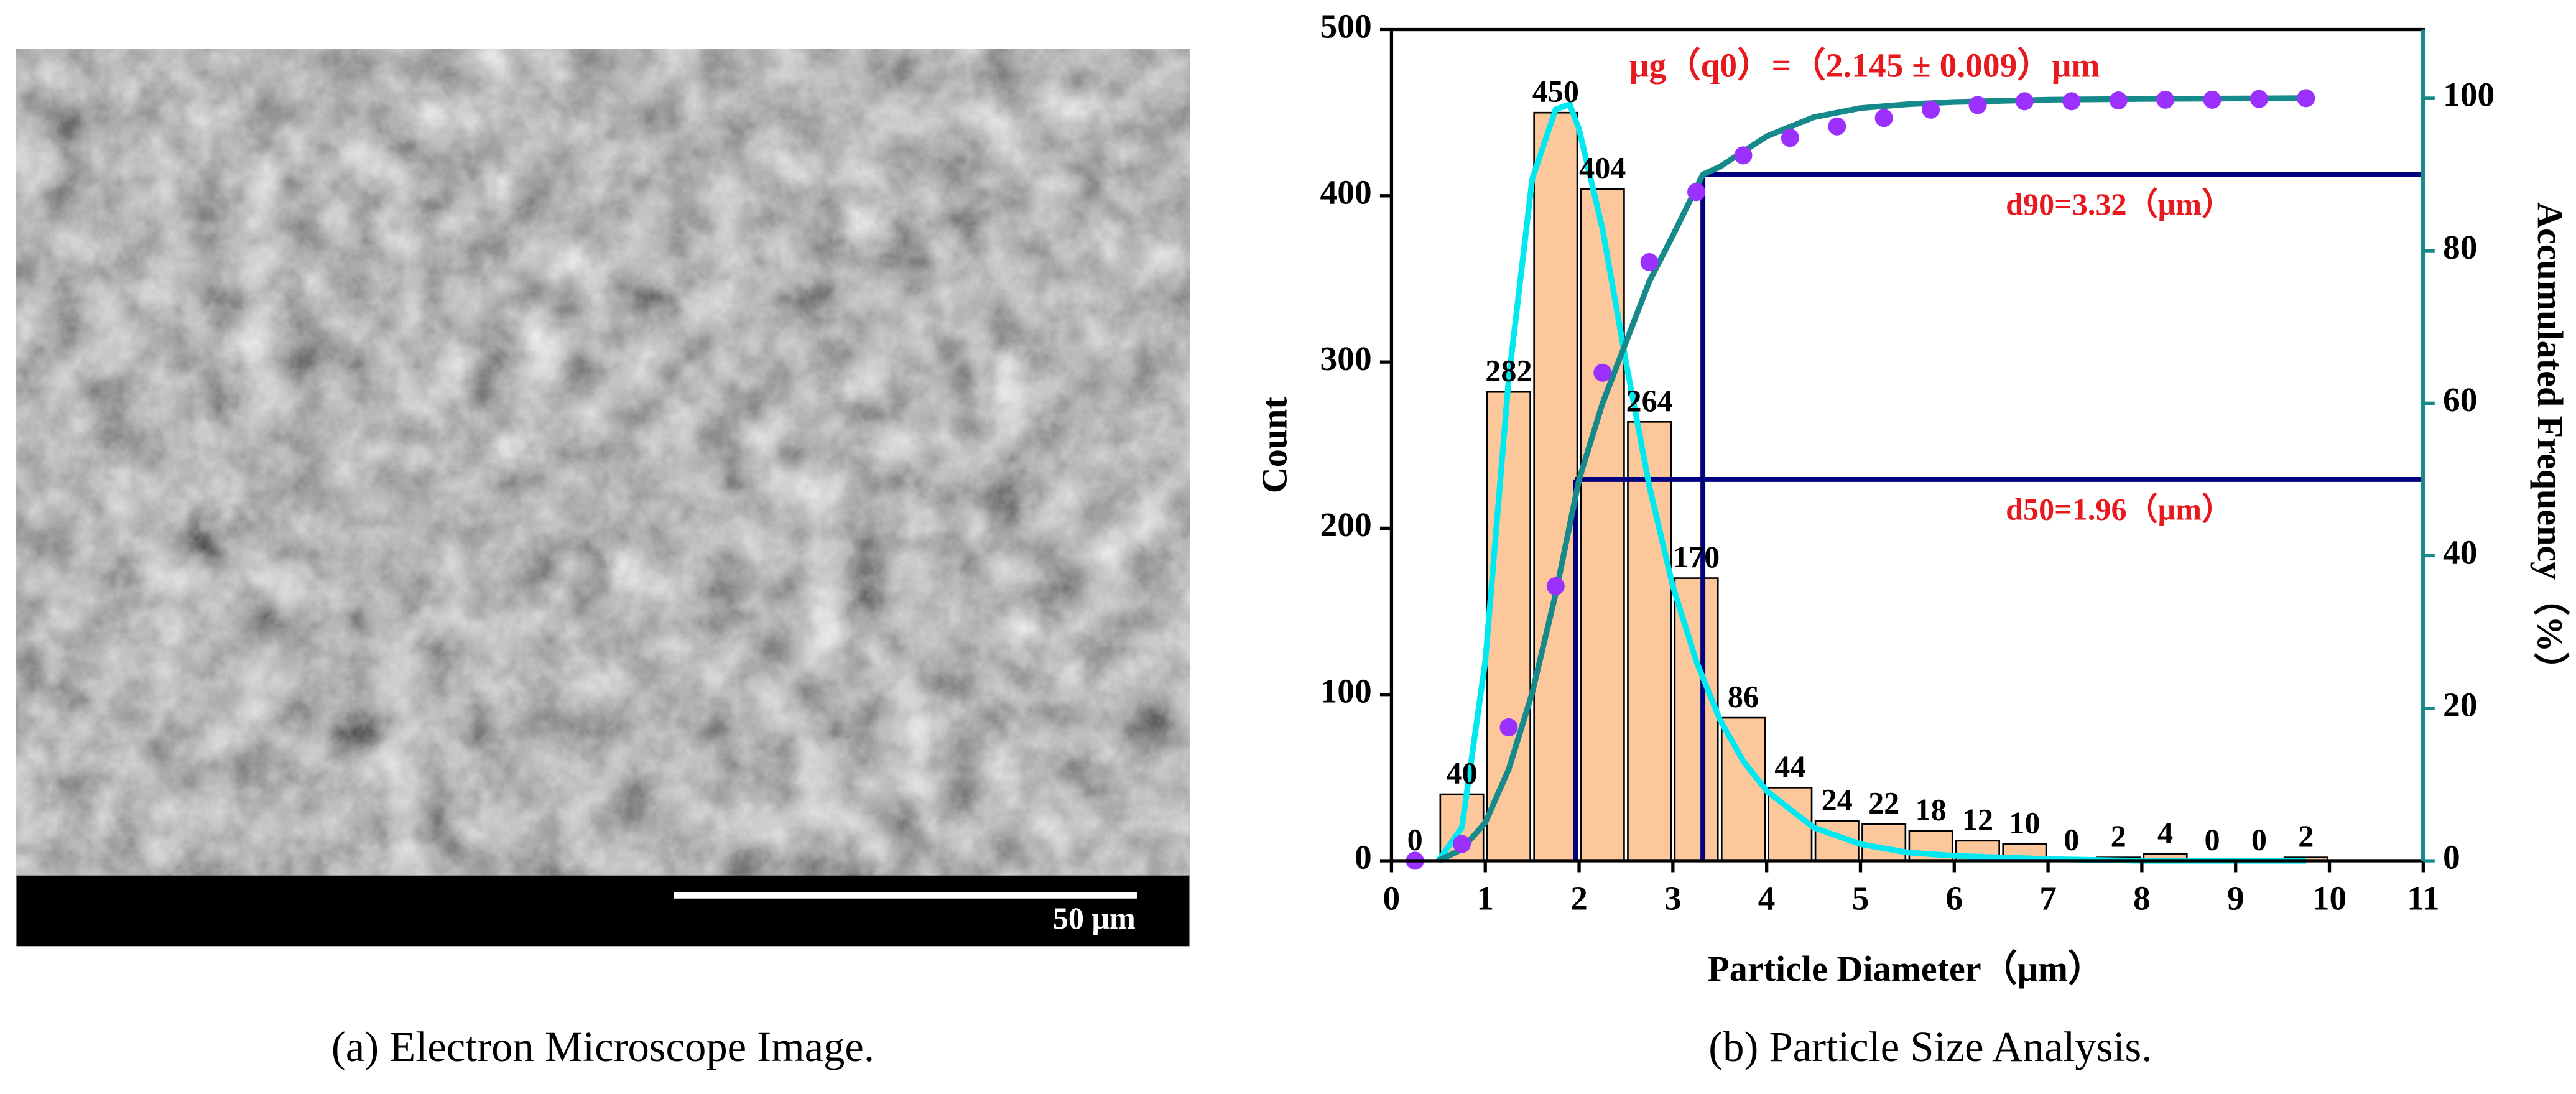  What do you see at coordinates (1884, 803) in the screenshot?
I see `value-label: 22` at bounding box center [1884, 803].